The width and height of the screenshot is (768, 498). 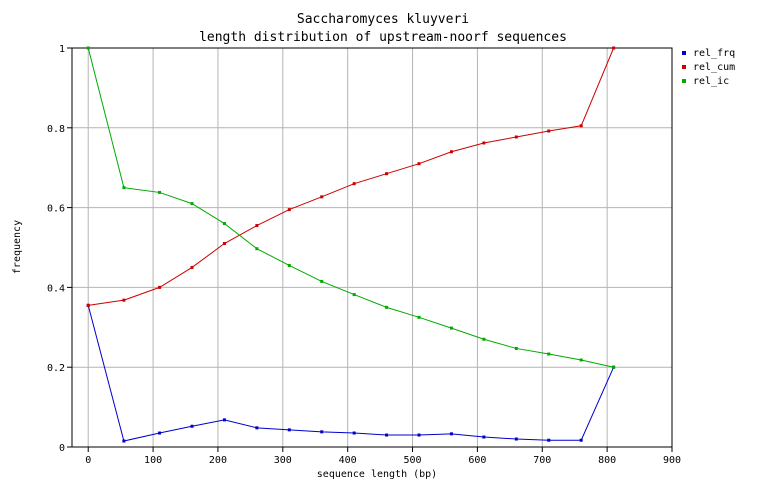 What do you see at coordinates (377, 474) in the screenshot?
I see `x-axis-label: sequence length (bp)` at bounding box center [377, 474].